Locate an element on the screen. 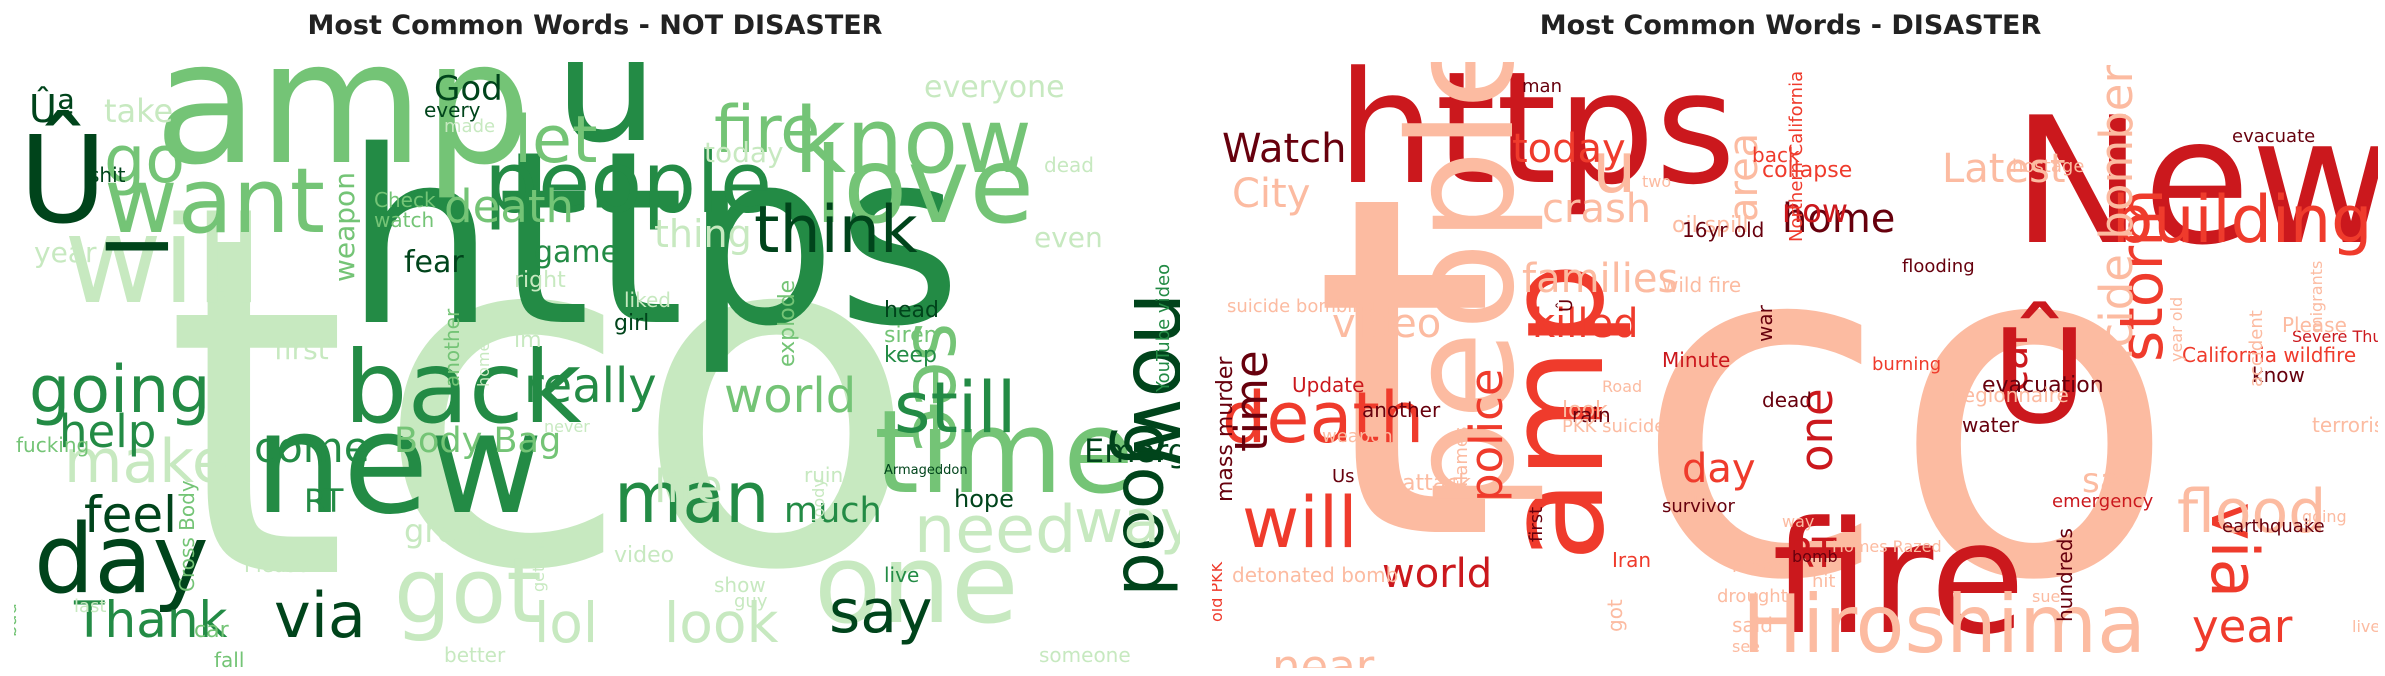  word-hope: hope is located at coordinates (984, 499).